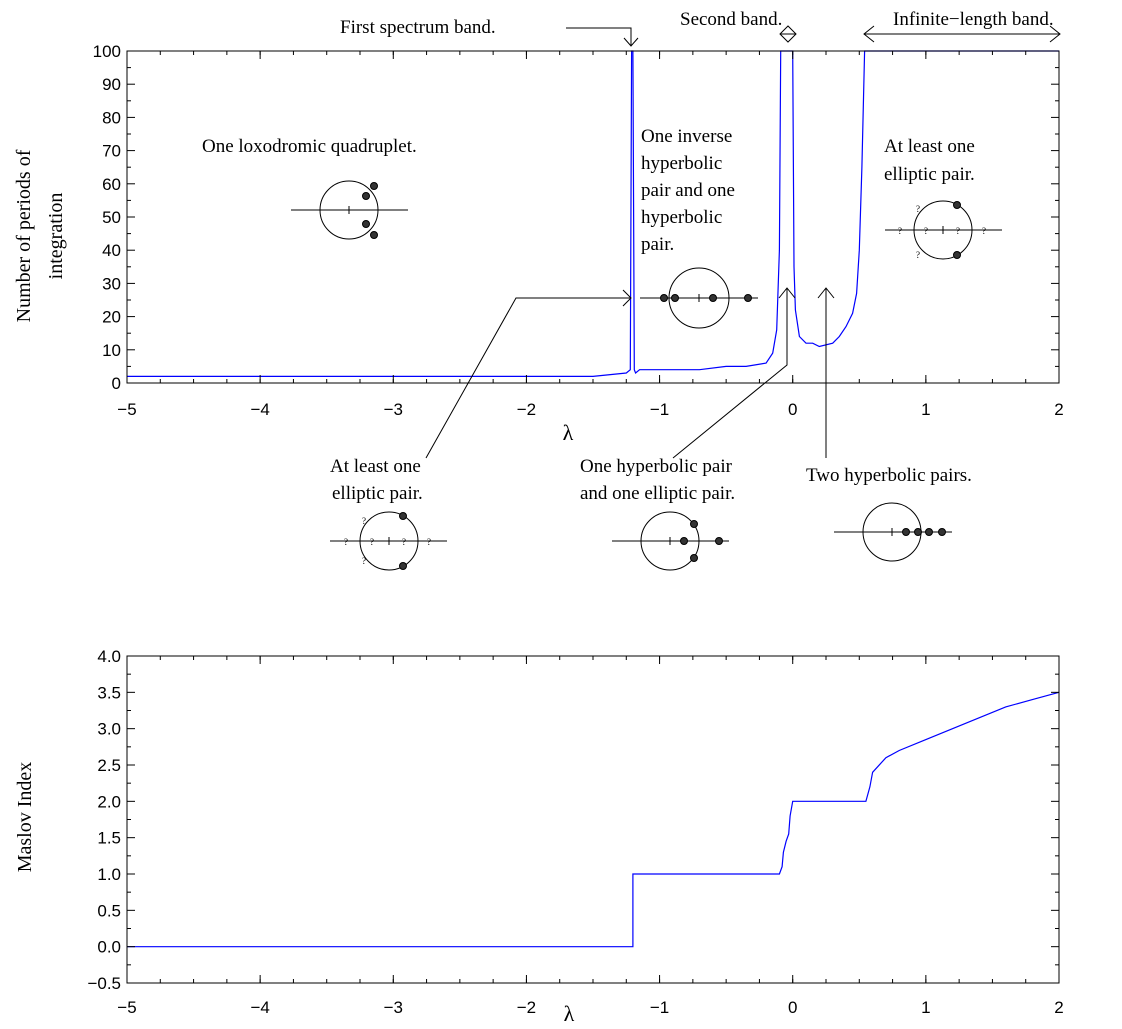 The image size is (1122, 1029). I want to click on inverse-arrow, so click(528, 374).